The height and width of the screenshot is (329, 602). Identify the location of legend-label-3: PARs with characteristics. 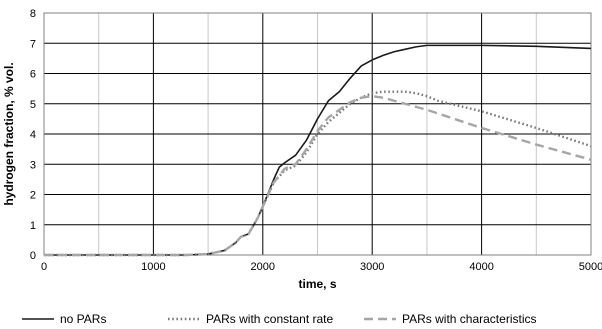
(469, 319).